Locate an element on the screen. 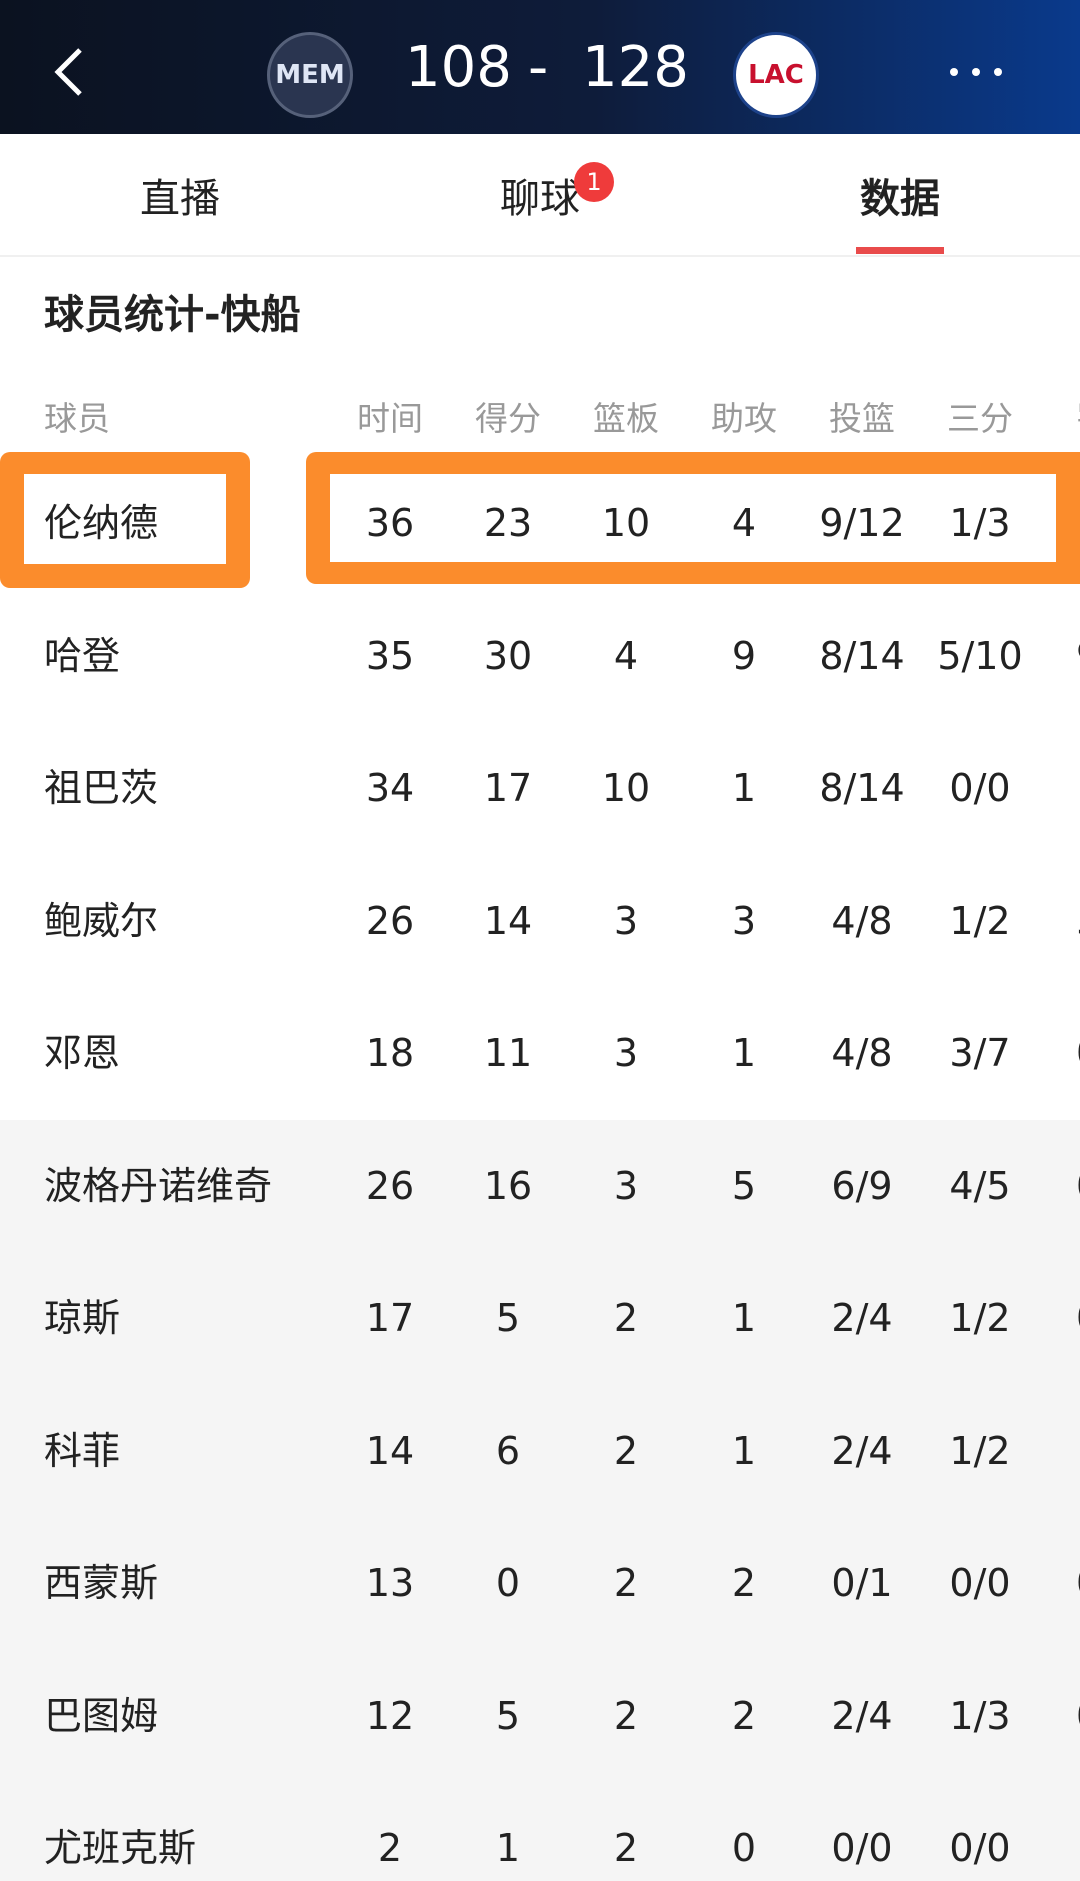  tab: 直播 is located at coordinates (180, 195).